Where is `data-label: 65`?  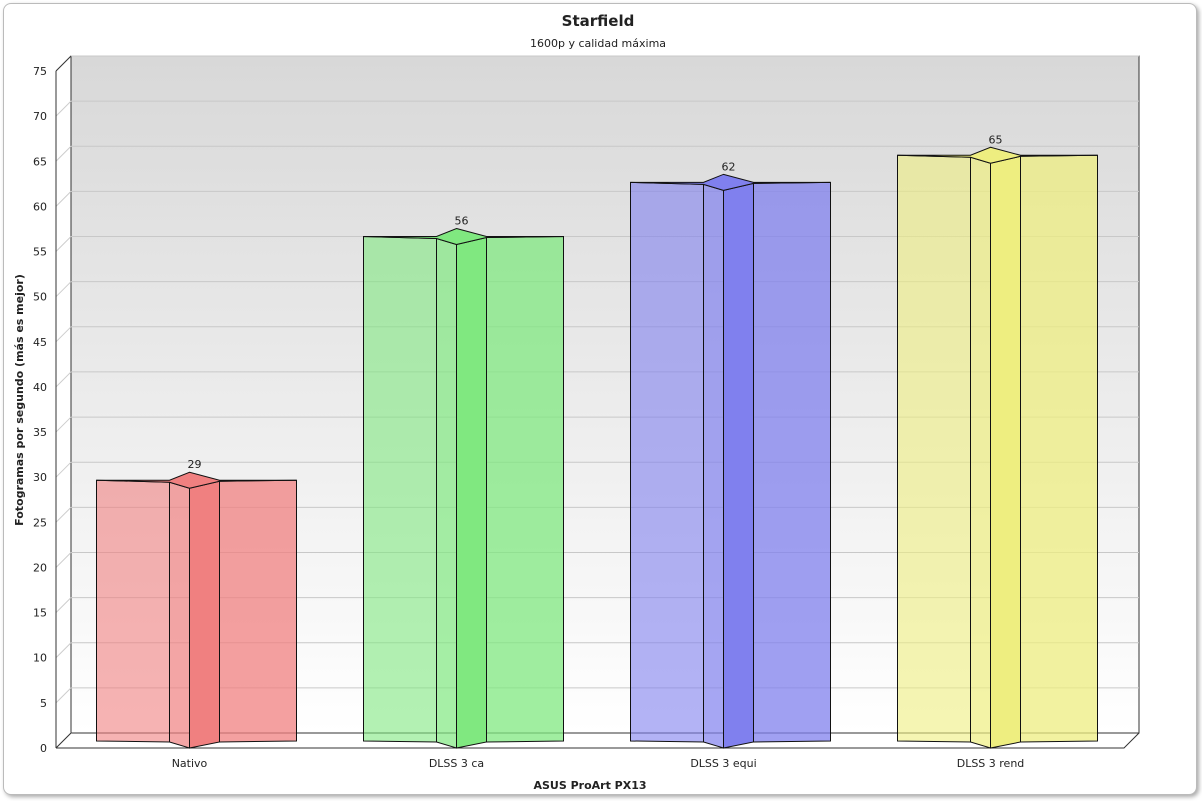
data-label: 65 is located at coordinates (996, 139).